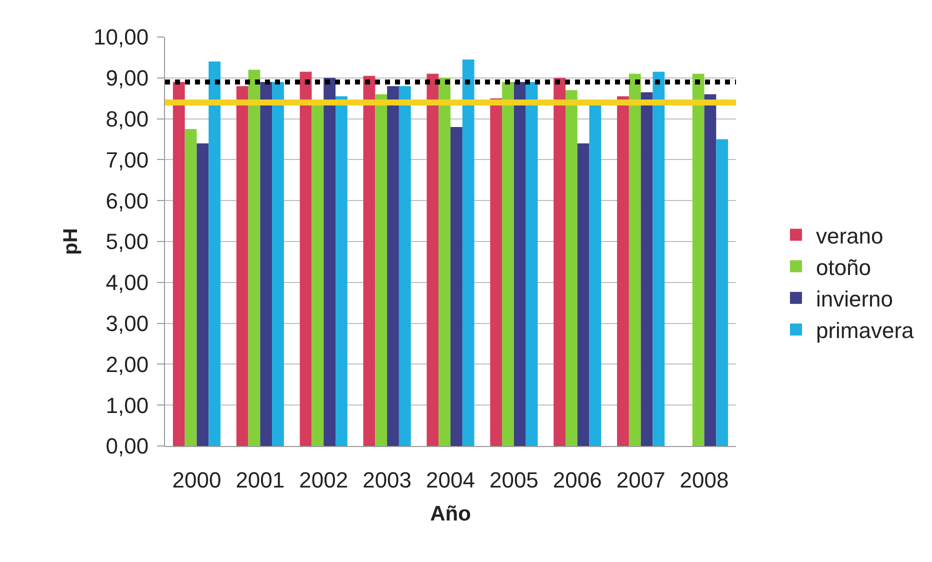  Describe the element at coordinates (127, 241) in the screenshot. I see `y-tick-label: 5,00` at that location.